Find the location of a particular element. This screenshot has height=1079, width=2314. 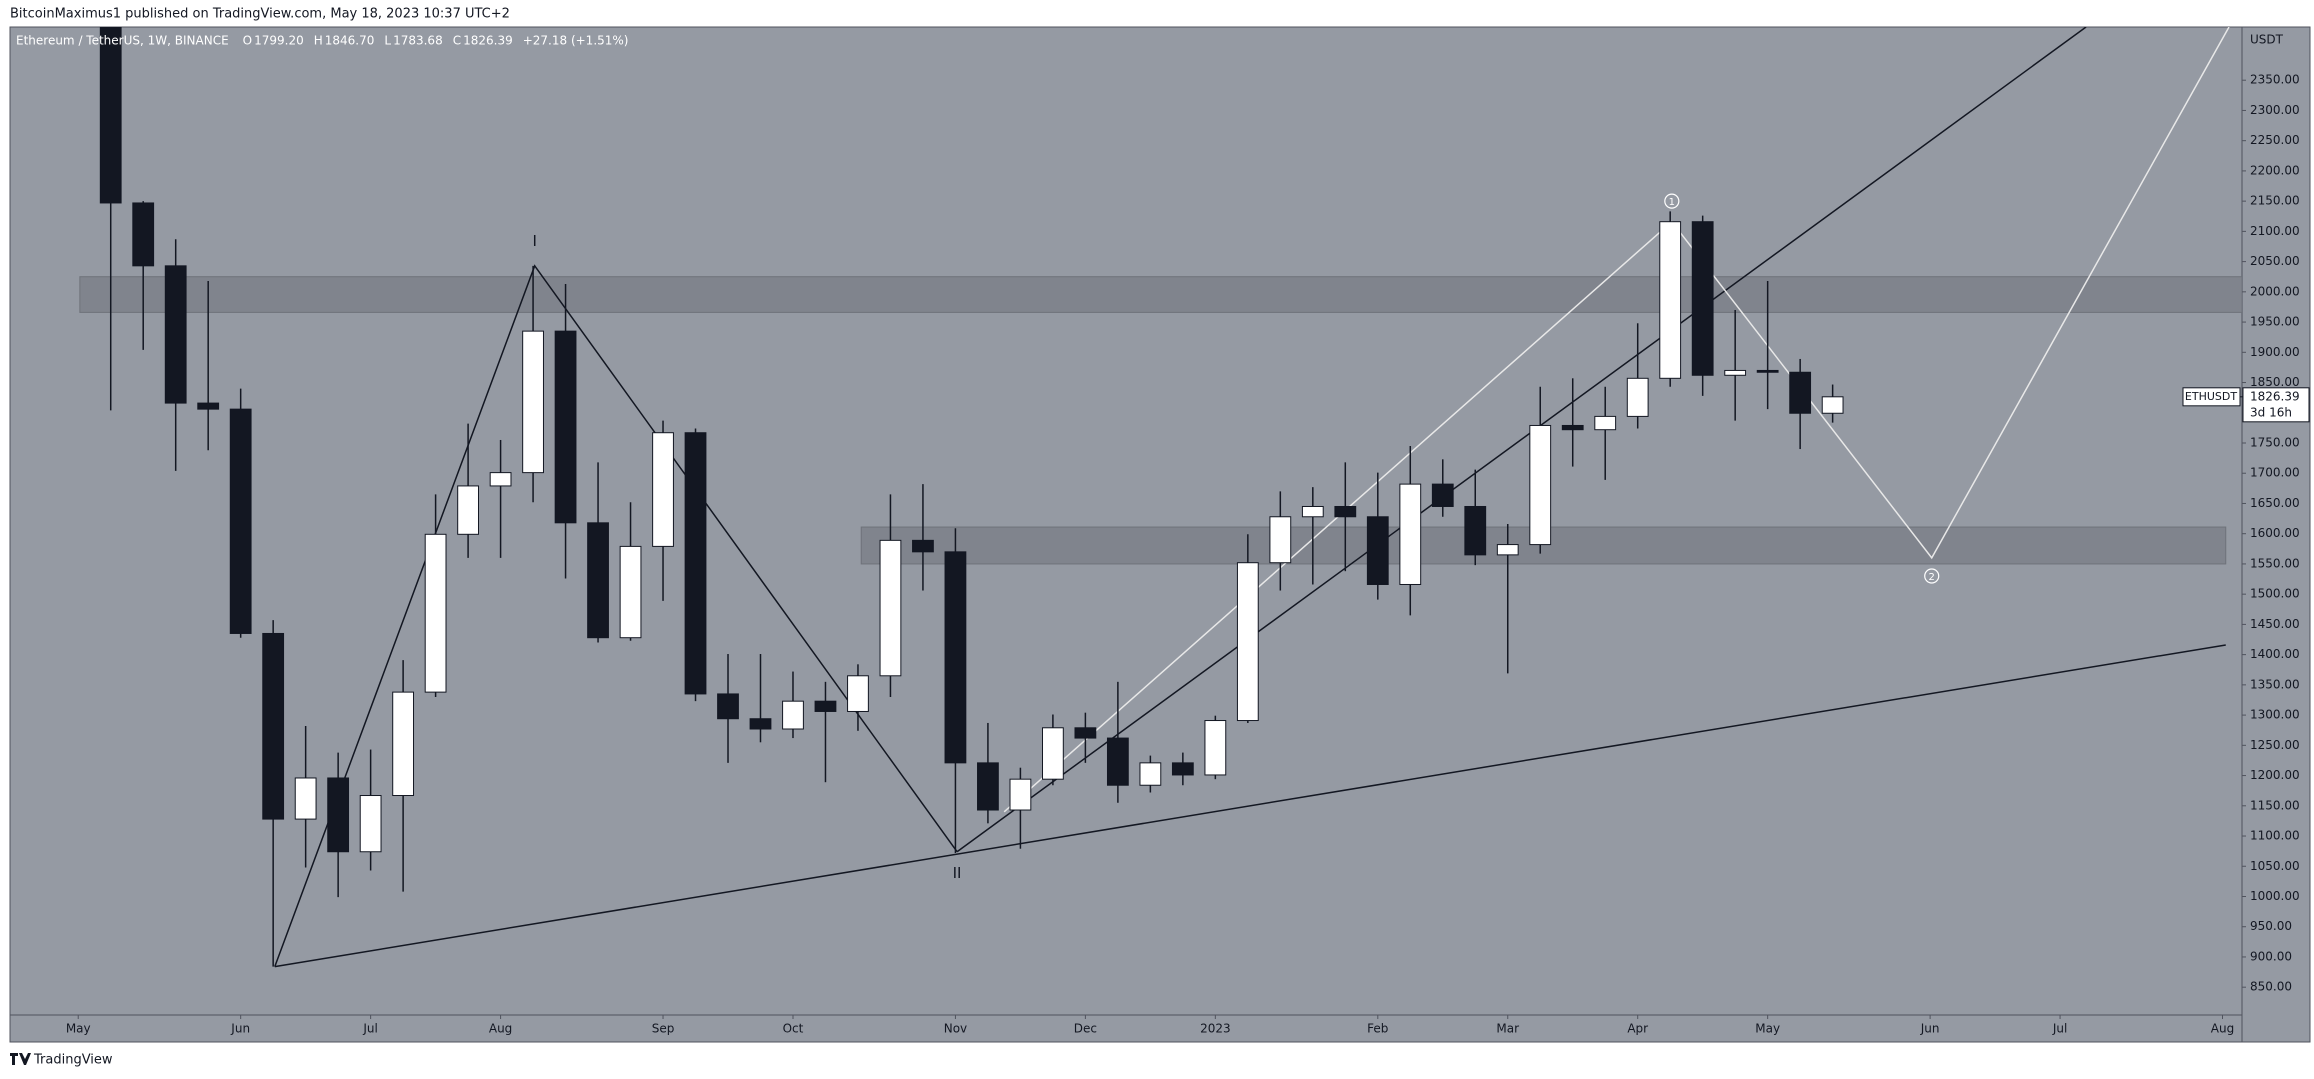

legend-key: C is located at coordinates (457, 41).